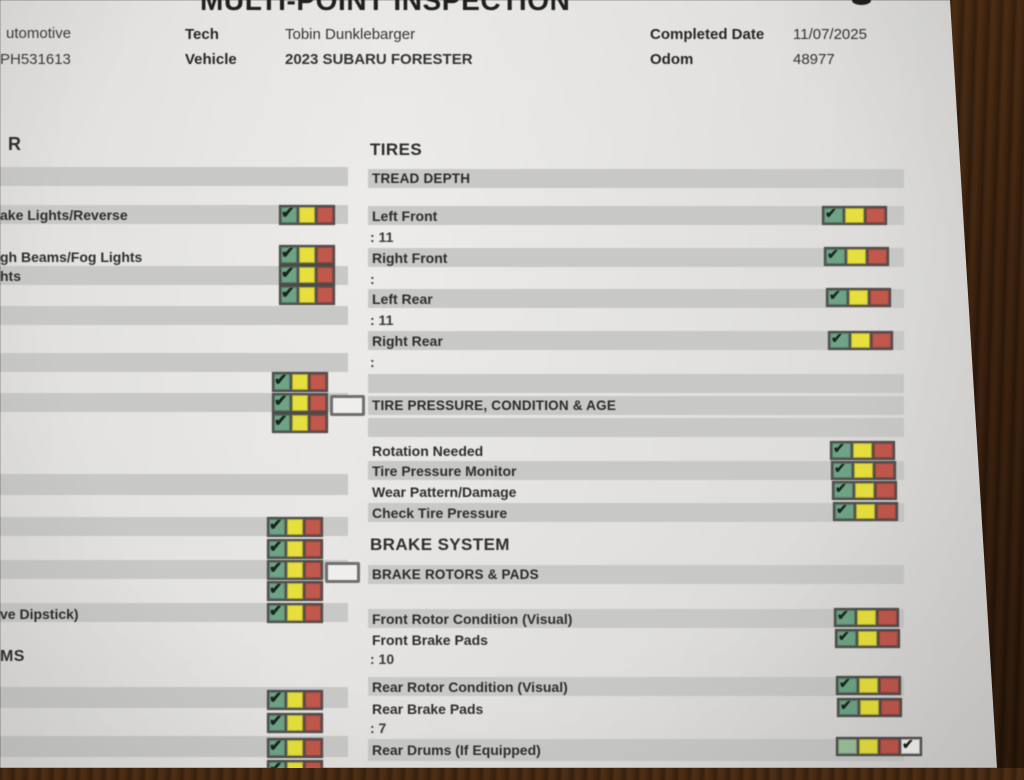 The image size is (1024, 780). What do you see at coordinates (385, 8) in the screenshot?
I see `page-title: MULTI-POINT INSPECTION` at bounding box center [385, 8].